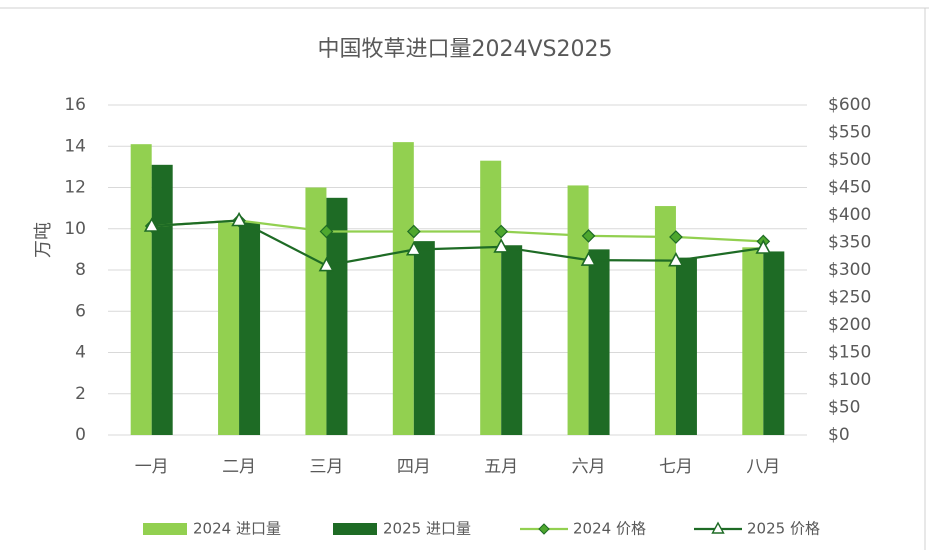 The height and width of the screenshot is (550, 929). Describe the element at coordinates (849, 353) in the screenshot. I see `y2-tick-label: $150` at that location.